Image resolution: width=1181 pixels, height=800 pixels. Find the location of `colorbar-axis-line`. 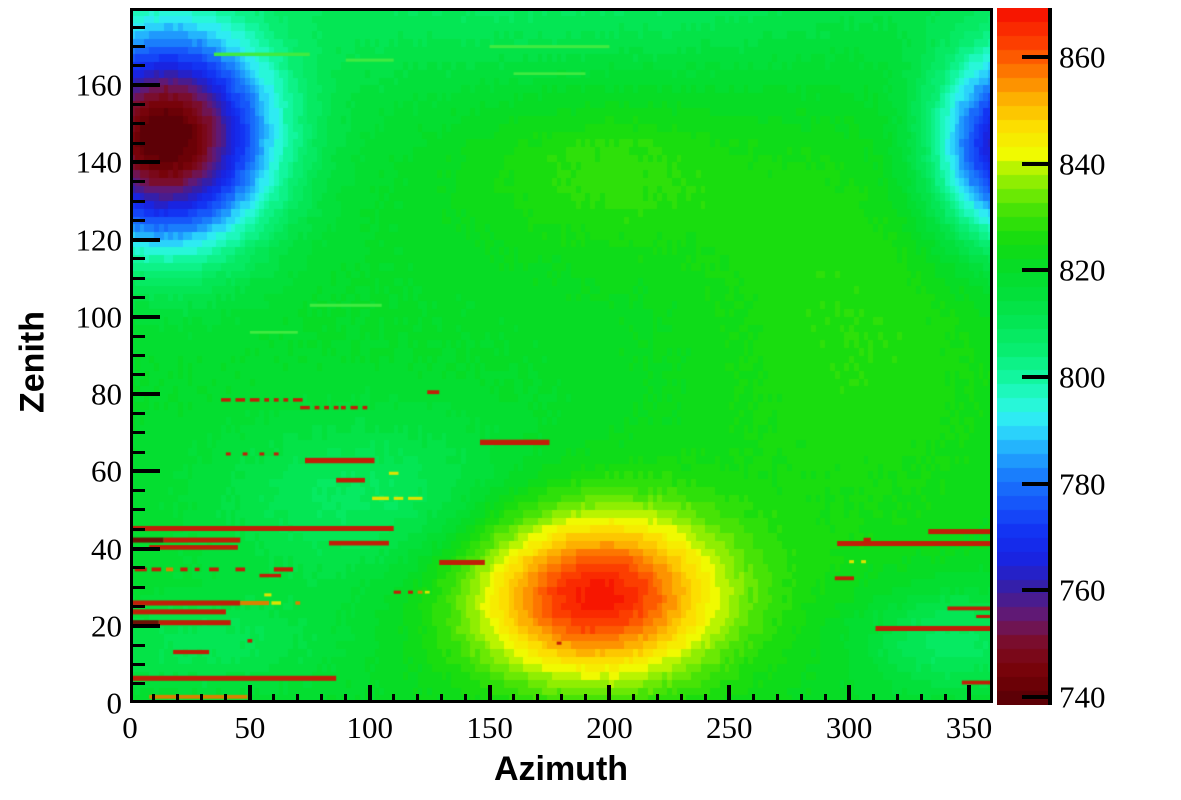

colorbar-axis-line is located at coordinates (1050, 356).